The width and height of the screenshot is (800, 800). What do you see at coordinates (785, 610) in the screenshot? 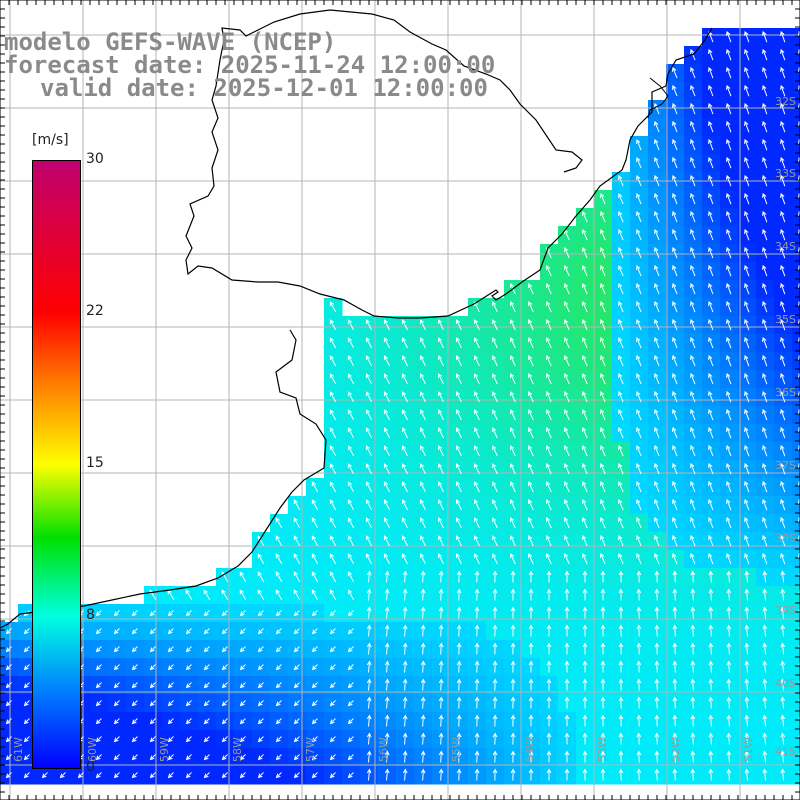
I see `lat-label: 39S` at bounding box center [785, 610].